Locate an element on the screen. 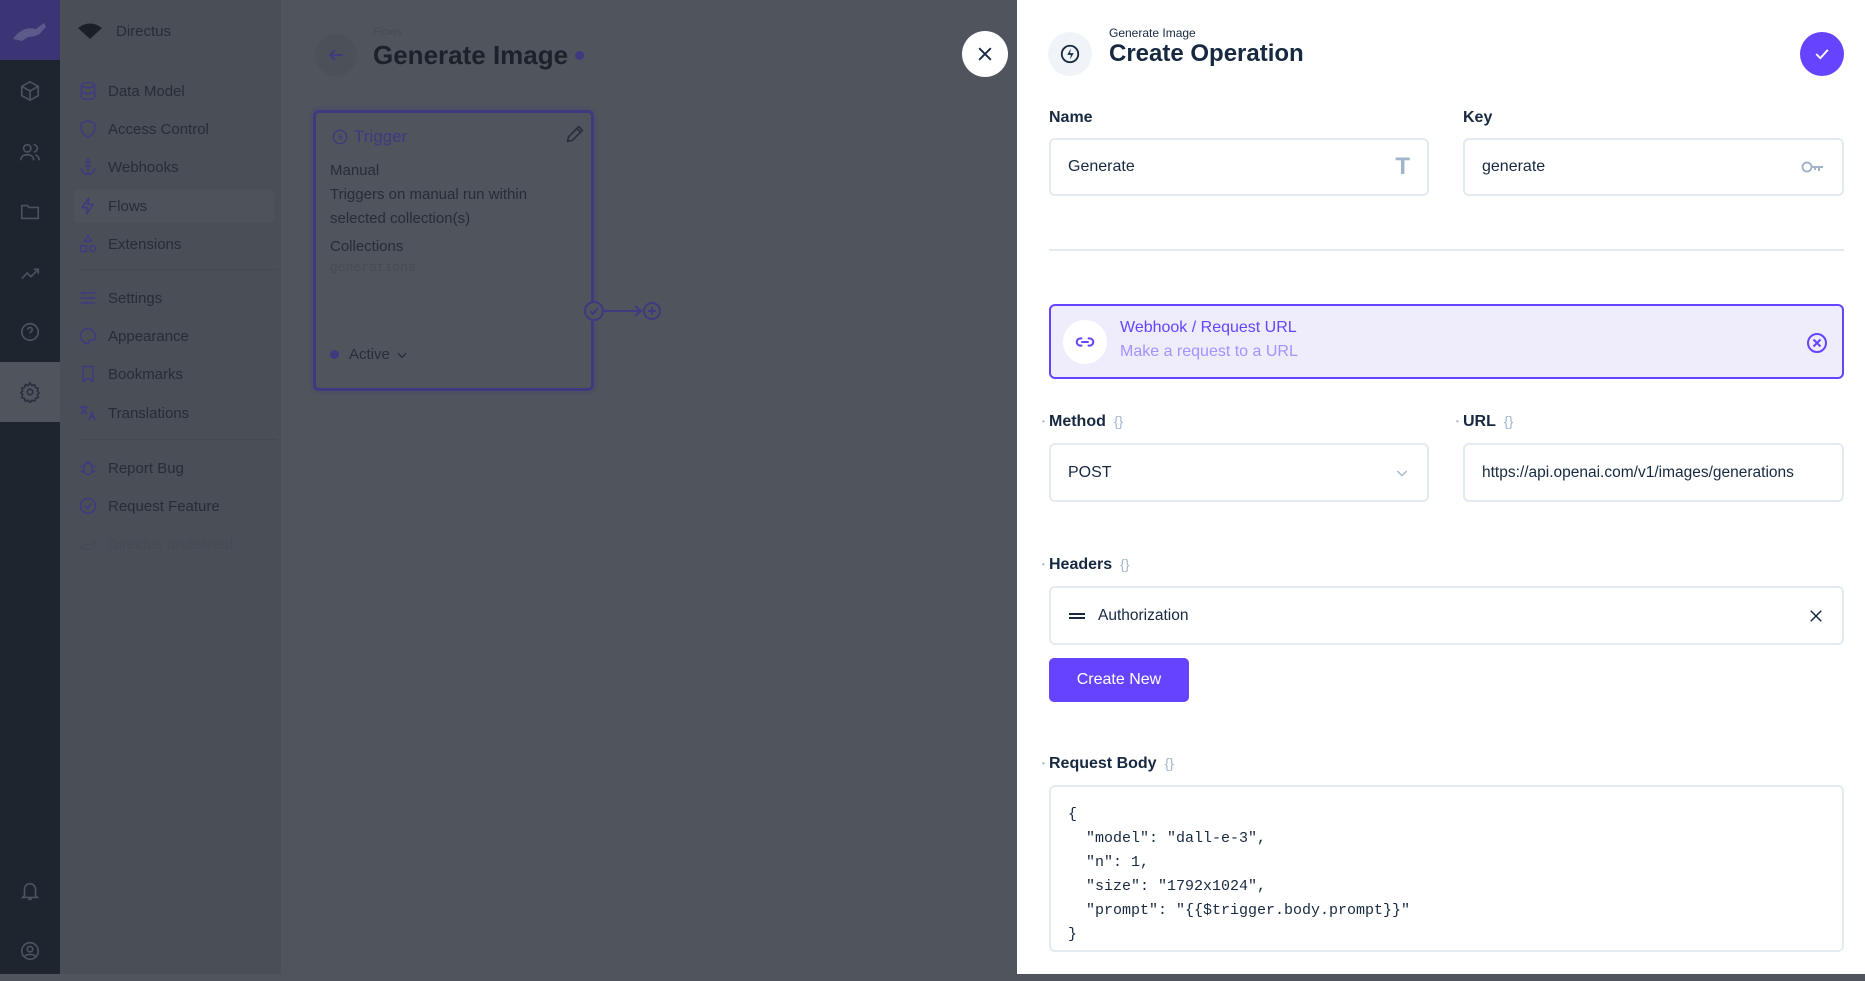  edit-pencil-icon is located at coordinates (575, 134).